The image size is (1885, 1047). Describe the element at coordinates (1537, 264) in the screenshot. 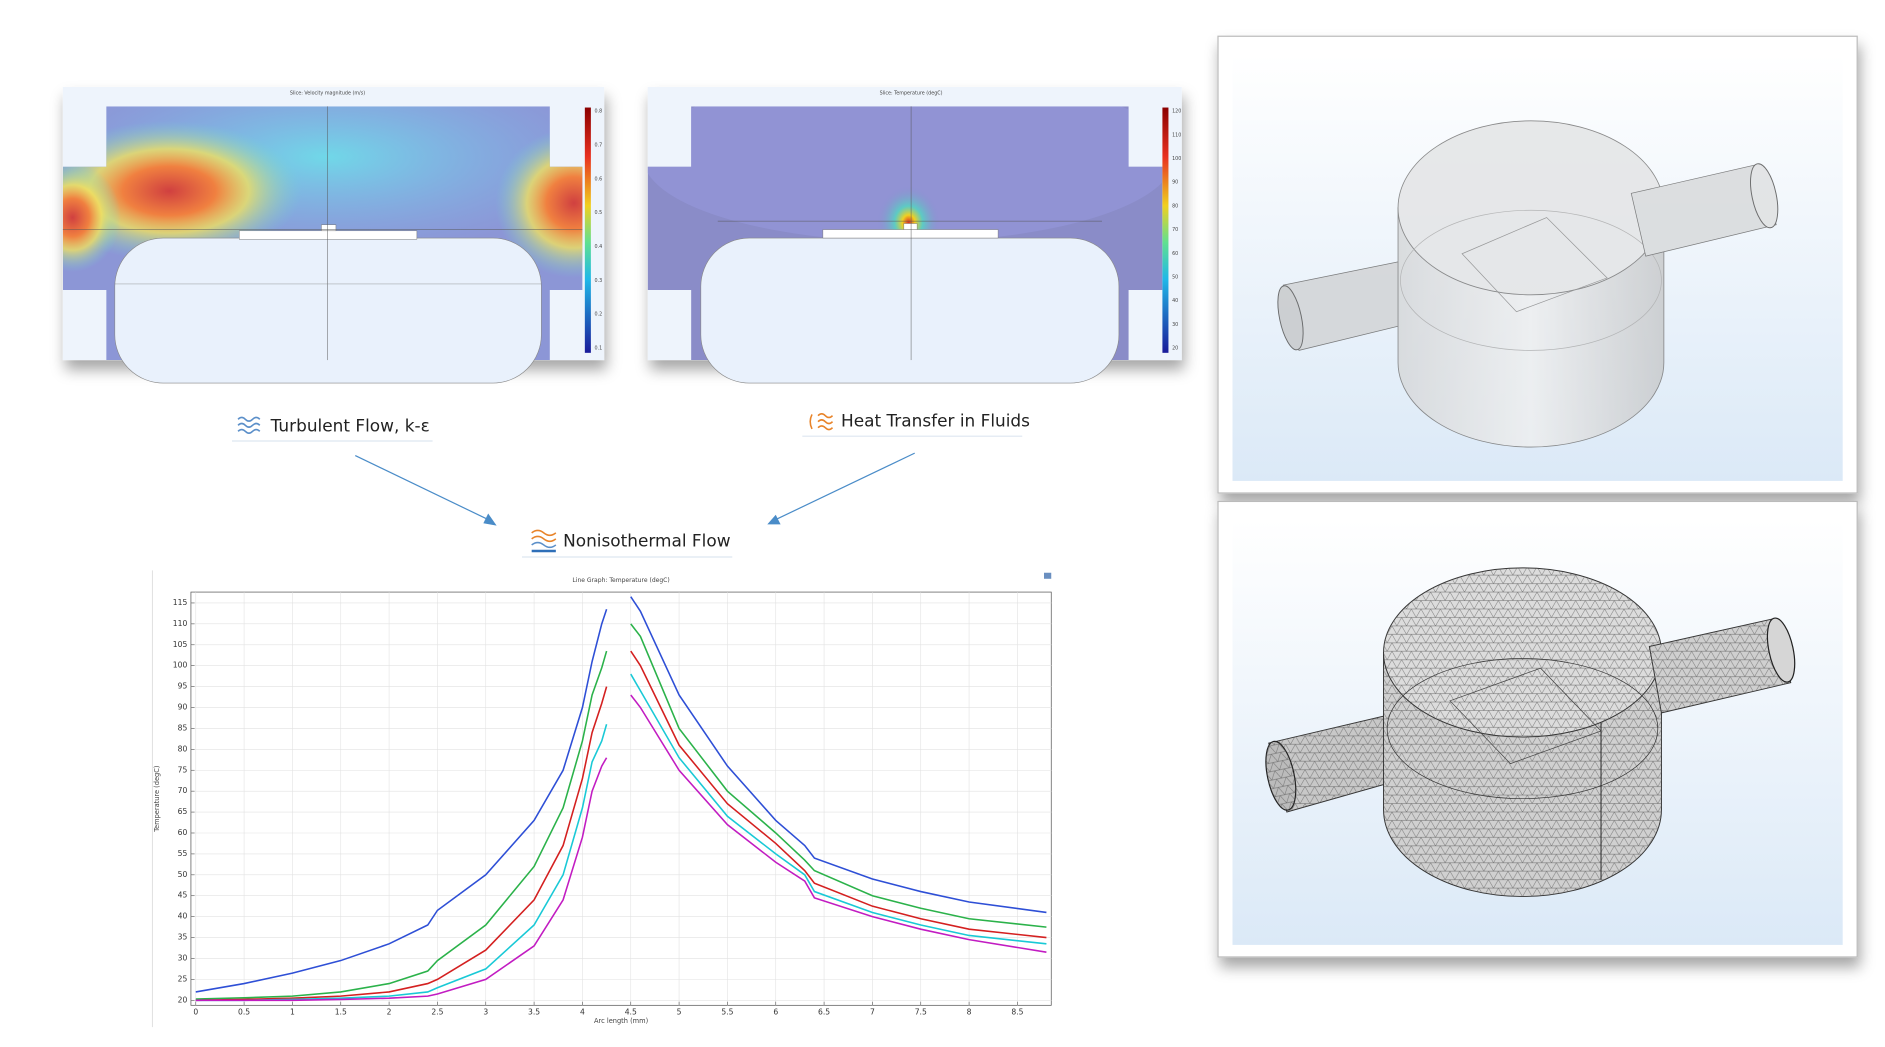

I see `geometry-view` at that location.